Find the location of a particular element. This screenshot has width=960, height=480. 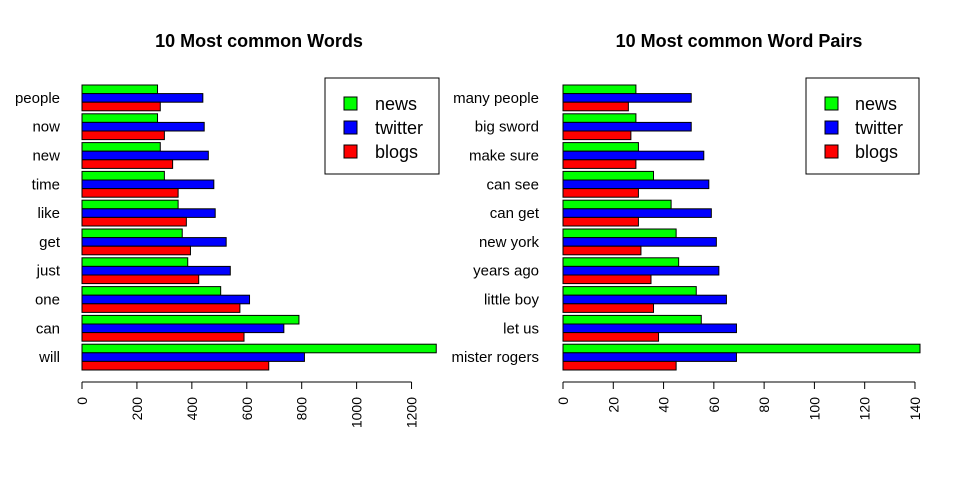

x-tick-label: 1200 is located at coordinates (412, 412).